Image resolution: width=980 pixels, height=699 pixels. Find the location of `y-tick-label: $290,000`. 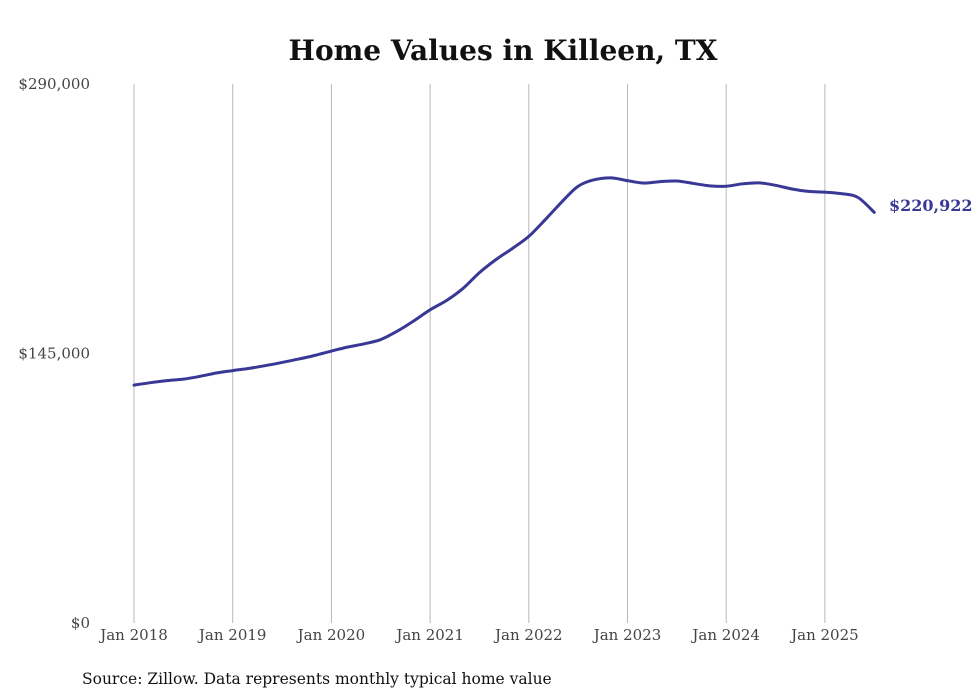

y-tick-label: $290,000 is located at coordinates (54, 84).